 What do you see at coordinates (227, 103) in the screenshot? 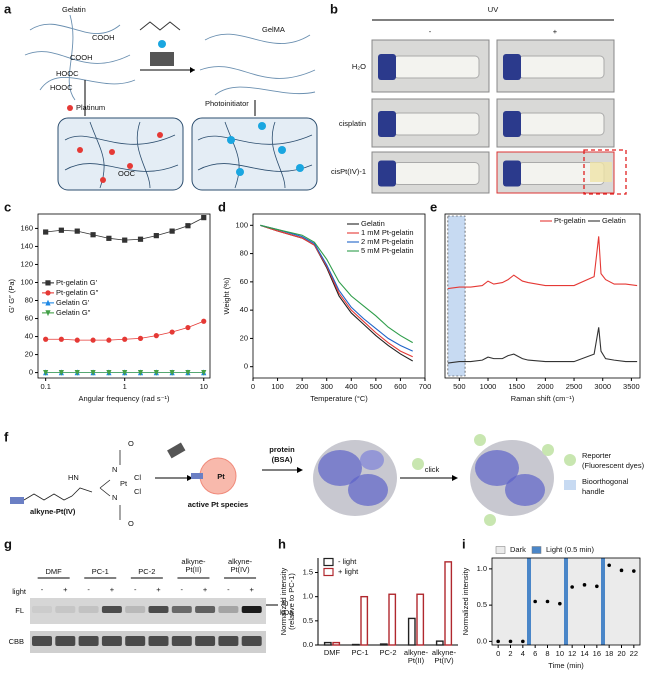
I see `label: Photoinitiator` at bounding box center [227, 103].